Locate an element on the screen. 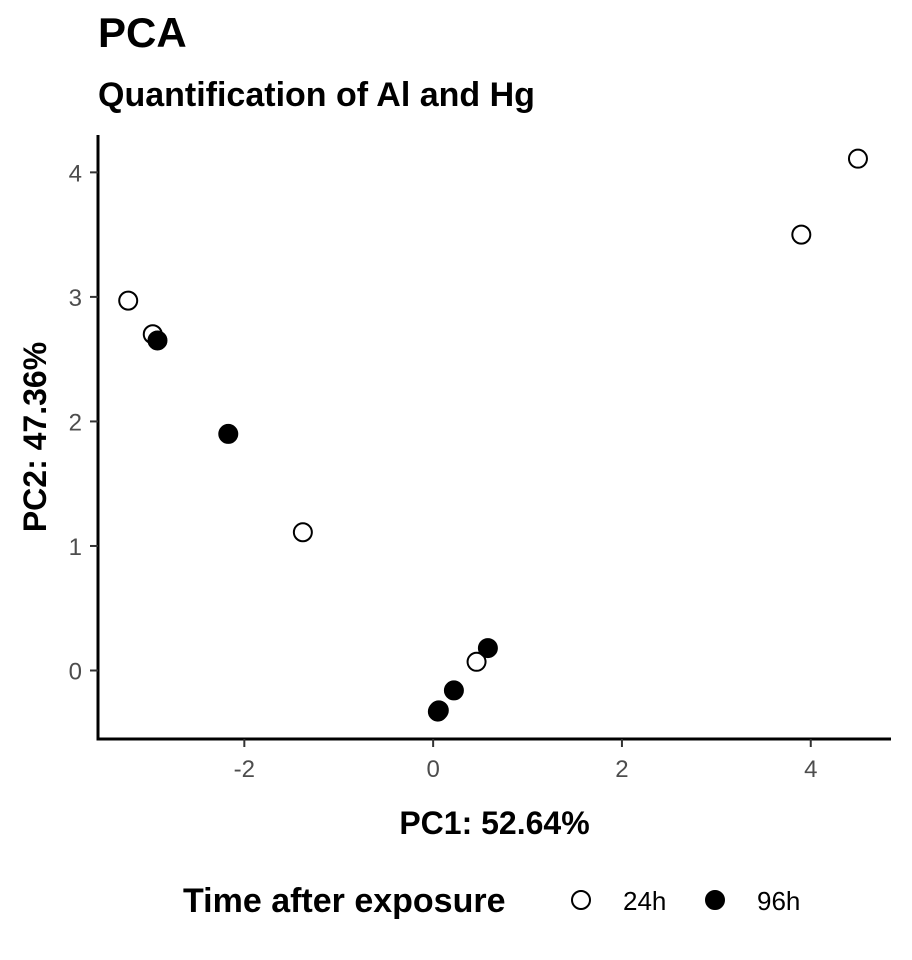 This screenshot has width=912, height=960. legend: Time after exposure 24h 96h is located at coordinates (491, 901).